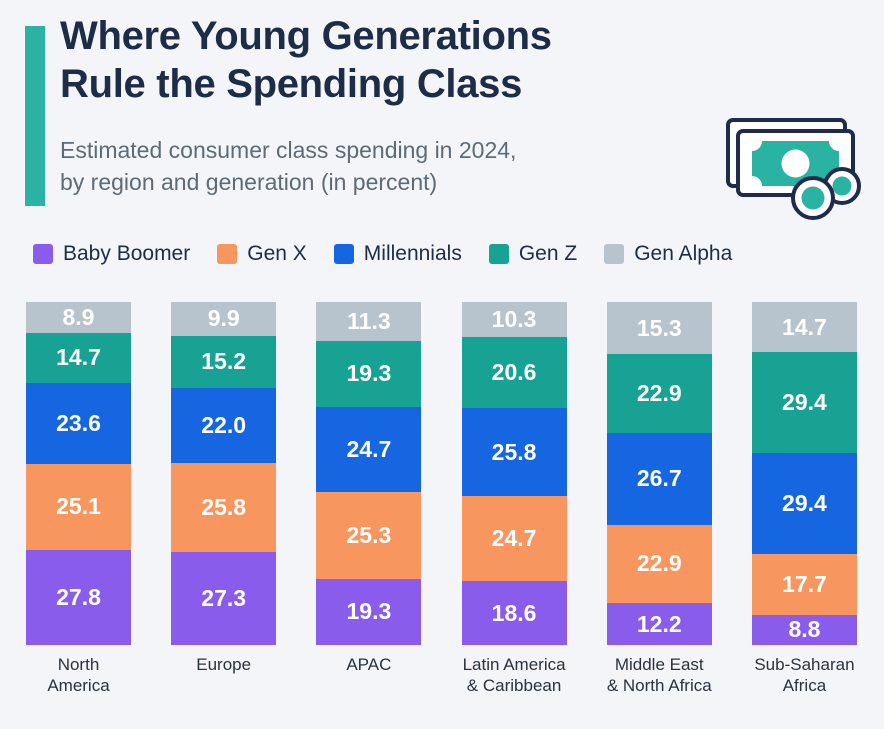 This screenshot has width=884, height=729. I want to click on segment-sub-saharan-africa-baby-boomer: 8.8, so click(804, 629).